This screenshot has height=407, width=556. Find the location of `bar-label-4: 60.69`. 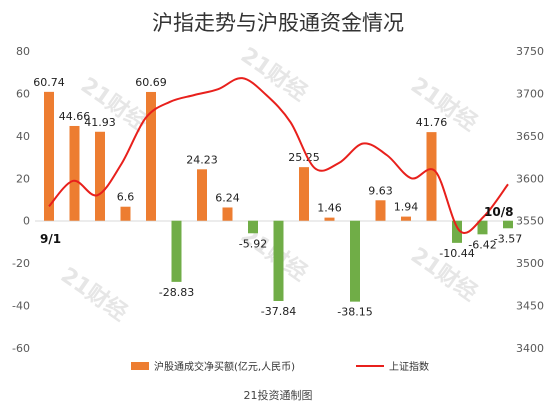

bar-label-4: 60.69 is located at coordinates (151, 82).